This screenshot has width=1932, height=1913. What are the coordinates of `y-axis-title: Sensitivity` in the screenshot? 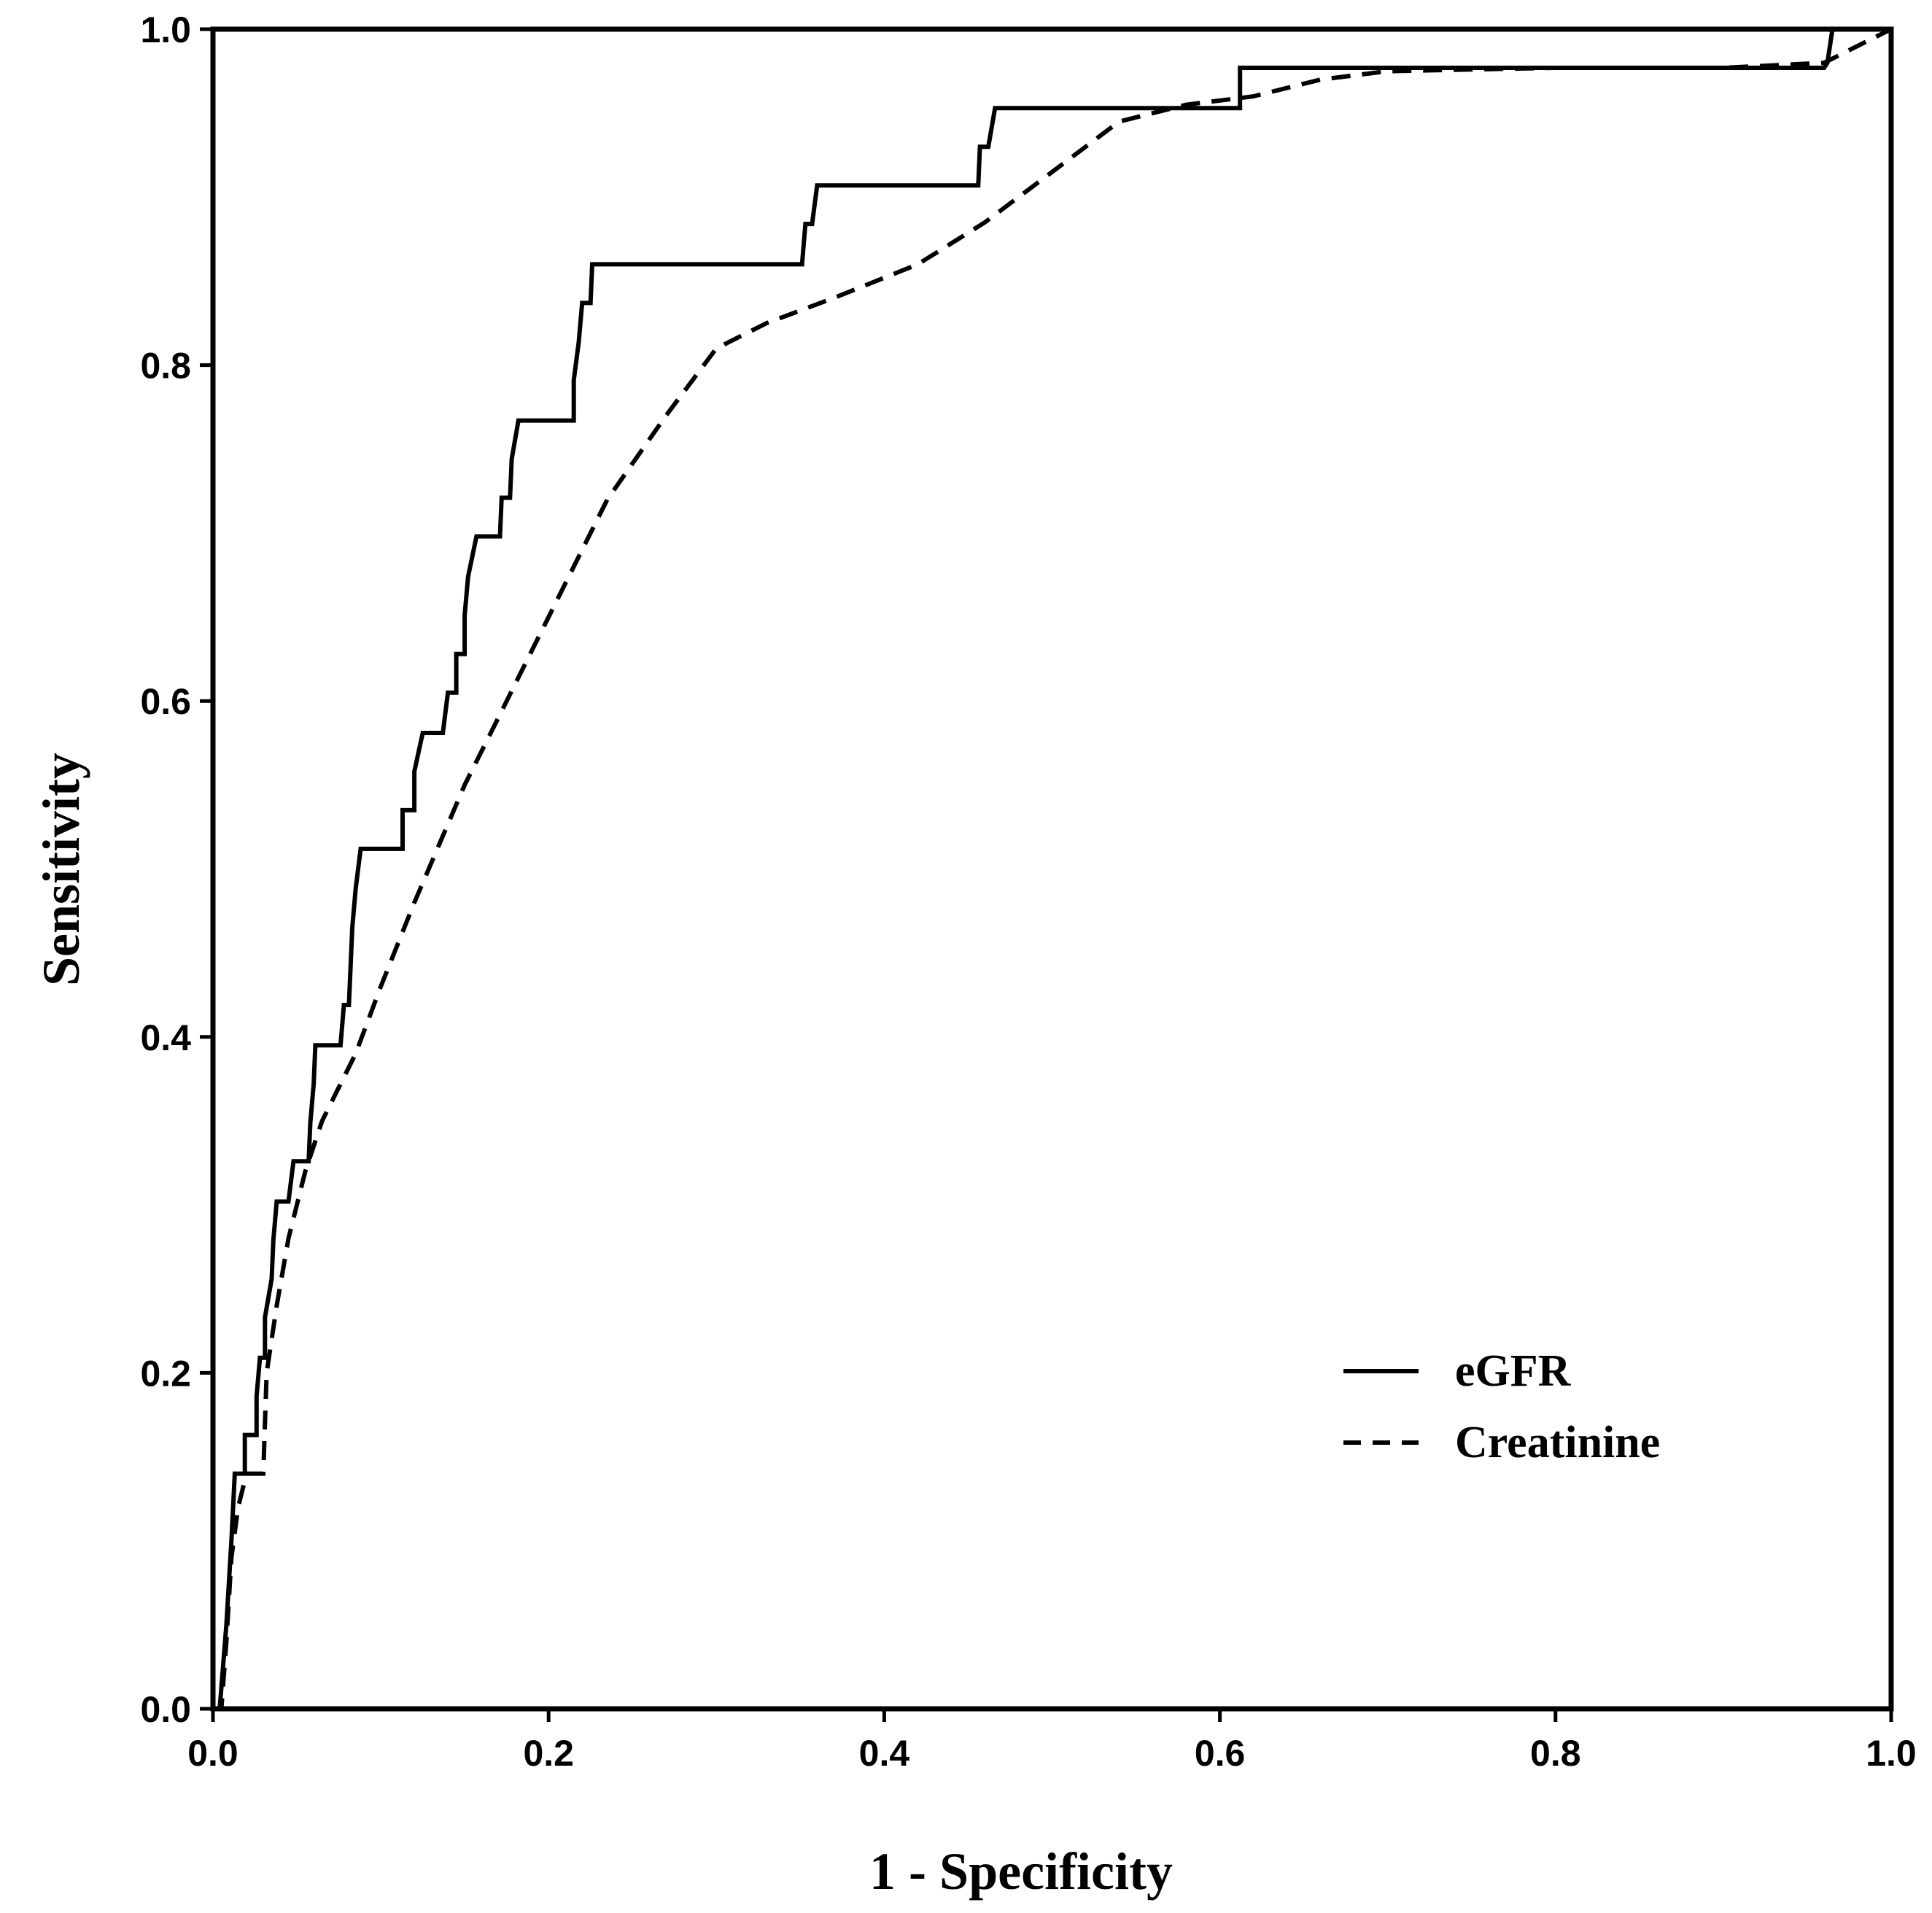 It's located at (61, 869).